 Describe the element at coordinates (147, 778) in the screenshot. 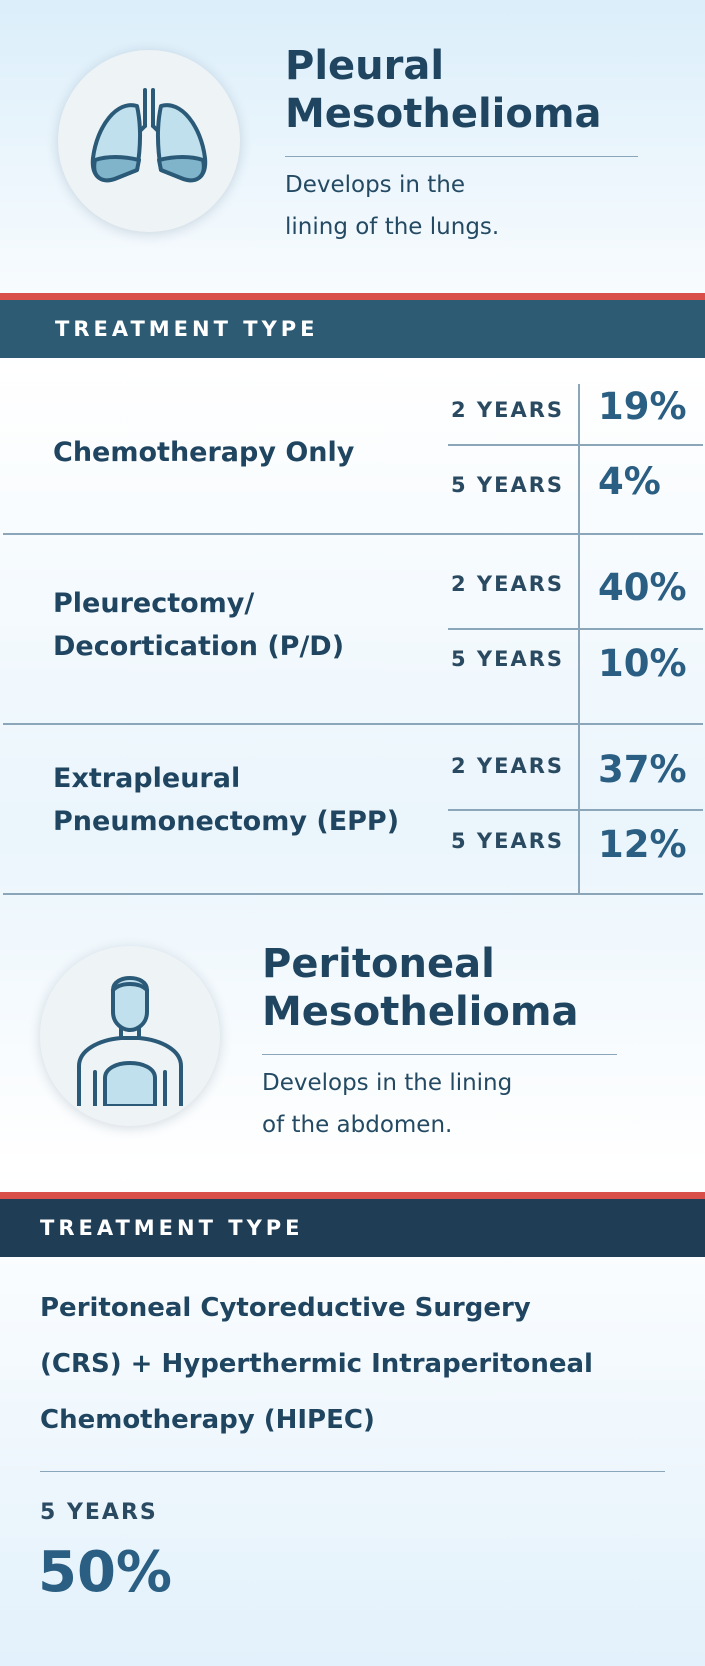

I see `treatment-name-line1: Extrapleural` at that location.